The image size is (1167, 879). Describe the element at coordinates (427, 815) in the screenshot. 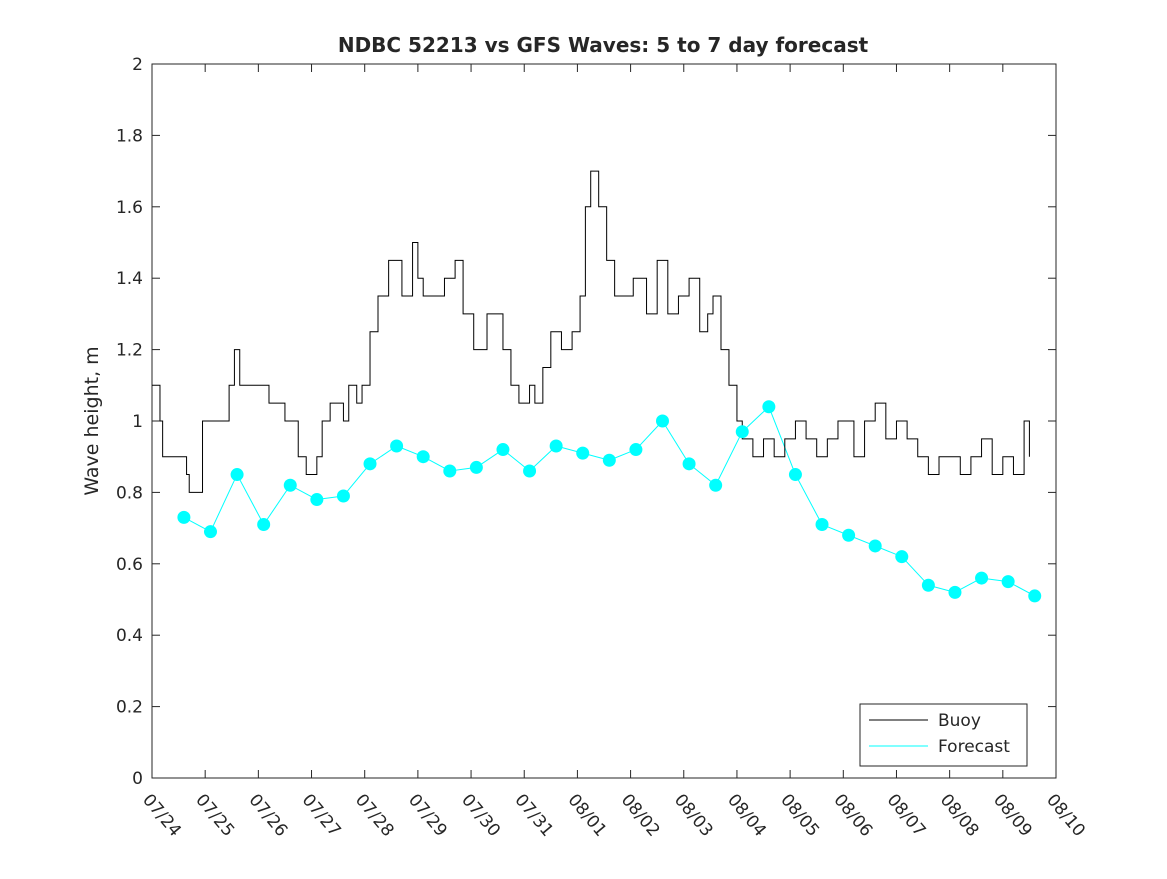

I see `x-tick-label: 07/29` at that location.